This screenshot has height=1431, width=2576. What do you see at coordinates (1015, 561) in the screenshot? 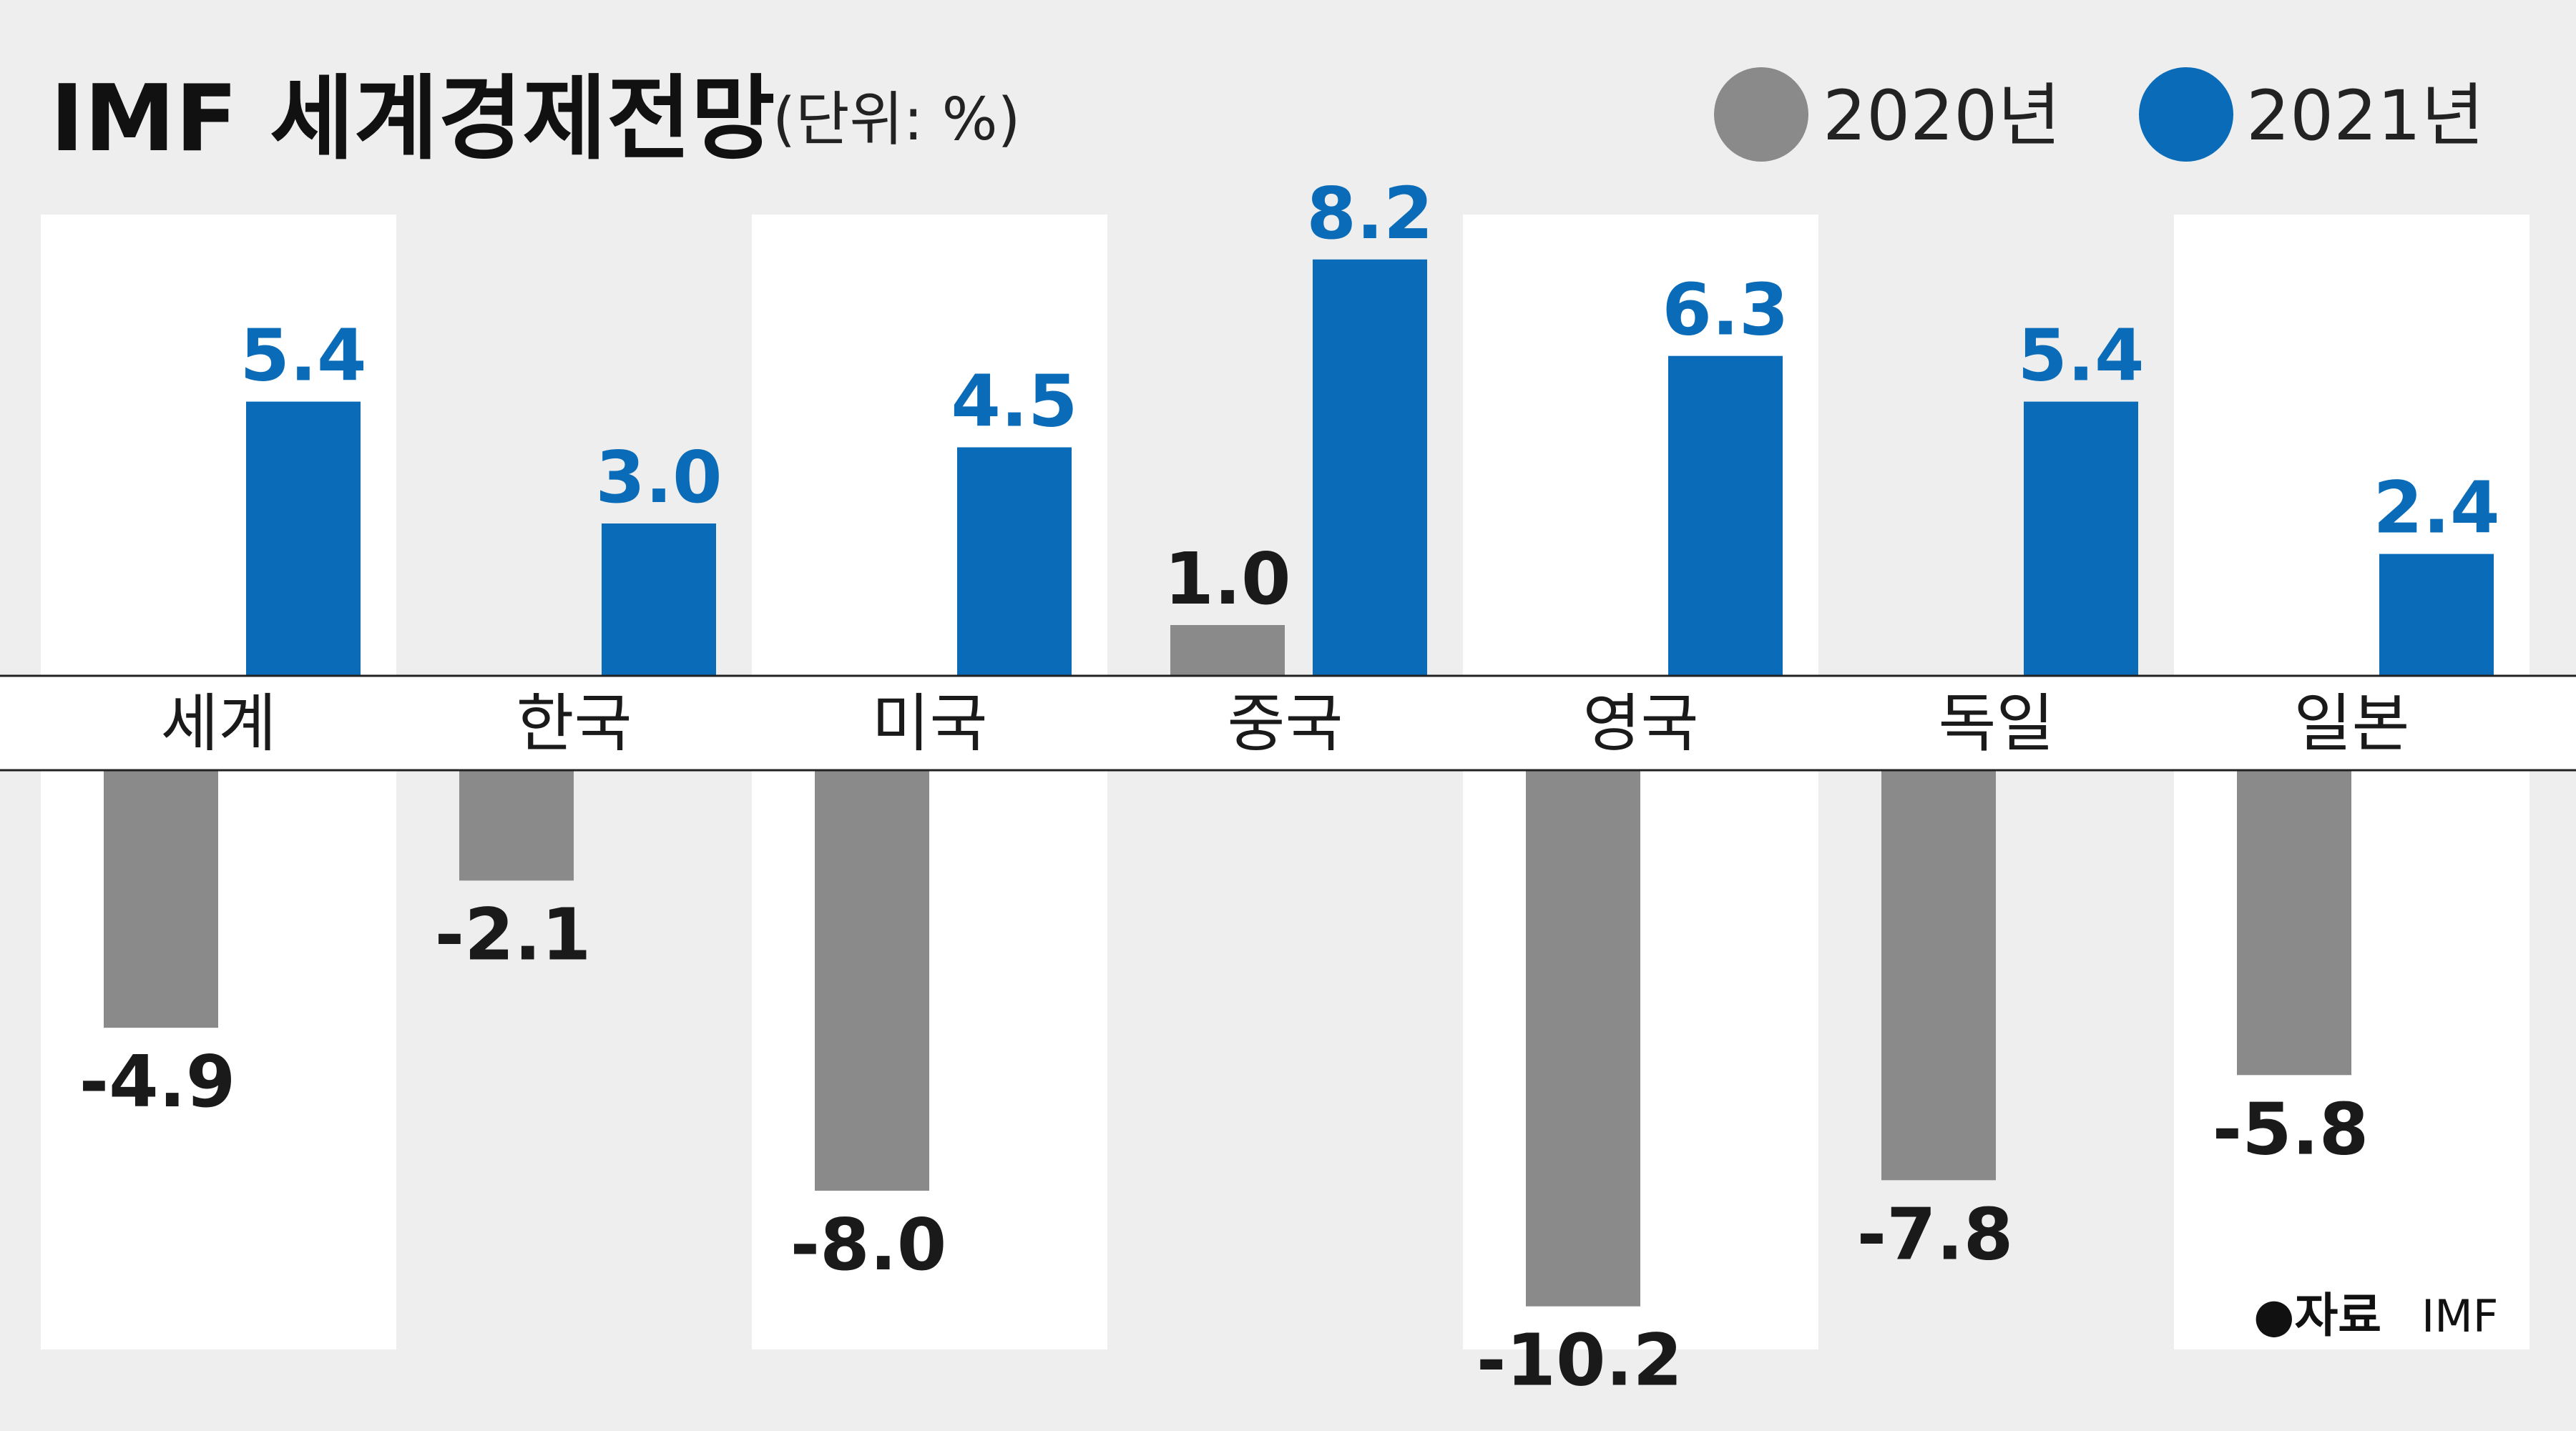
I see `bar-2021년-미국` at bounding box center [1015, 561].